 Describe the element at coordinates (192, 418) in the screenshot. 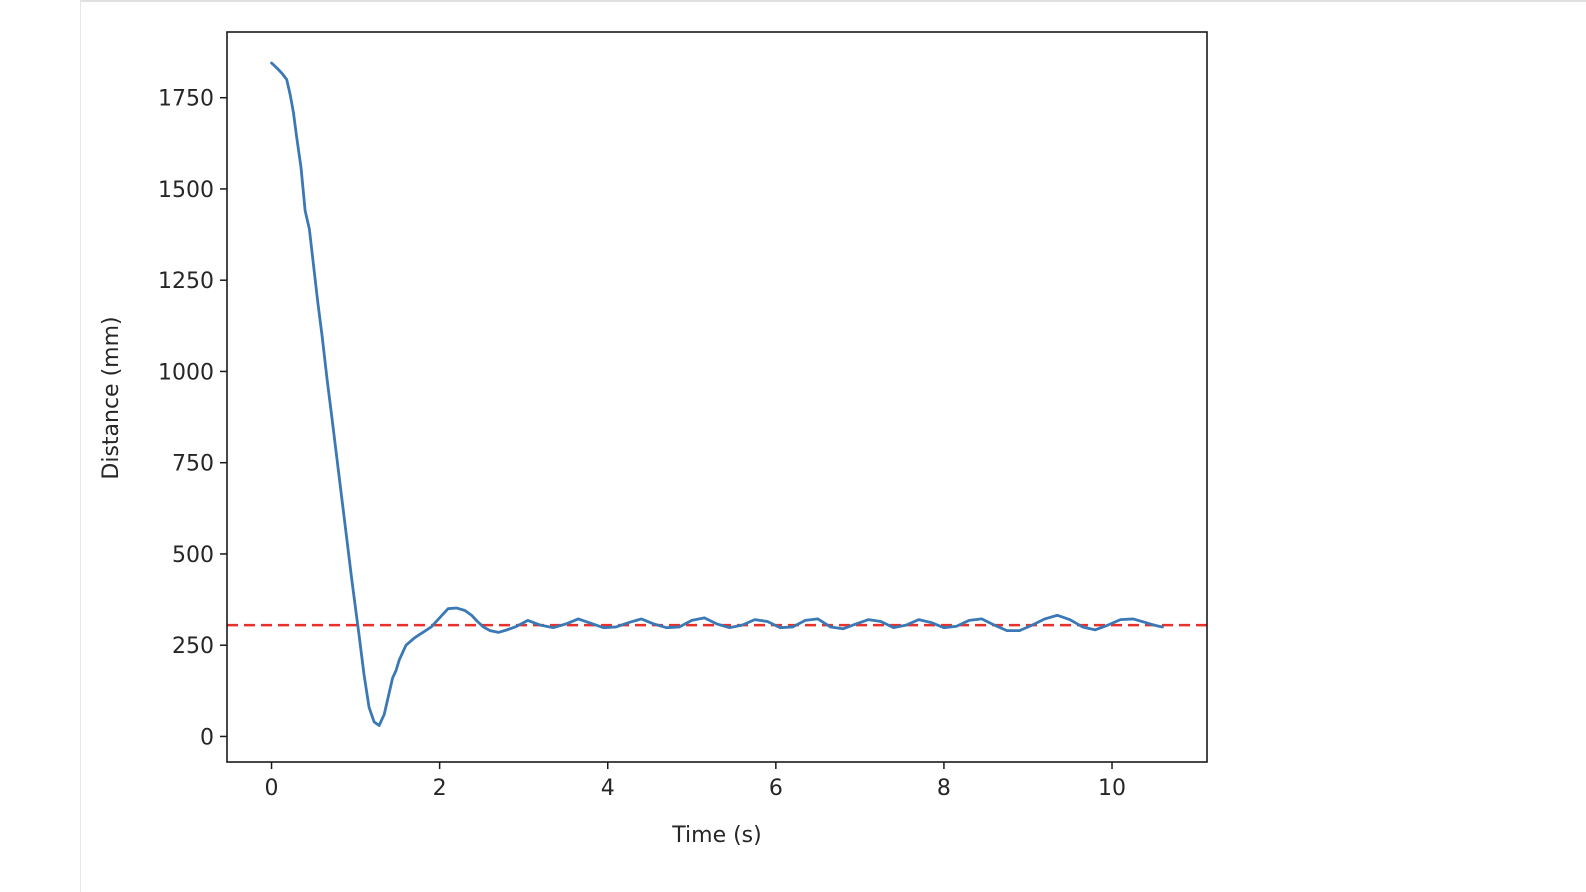

I see `y-axis: 0 250 500 750 1000 1250 1500 1750` at that location.